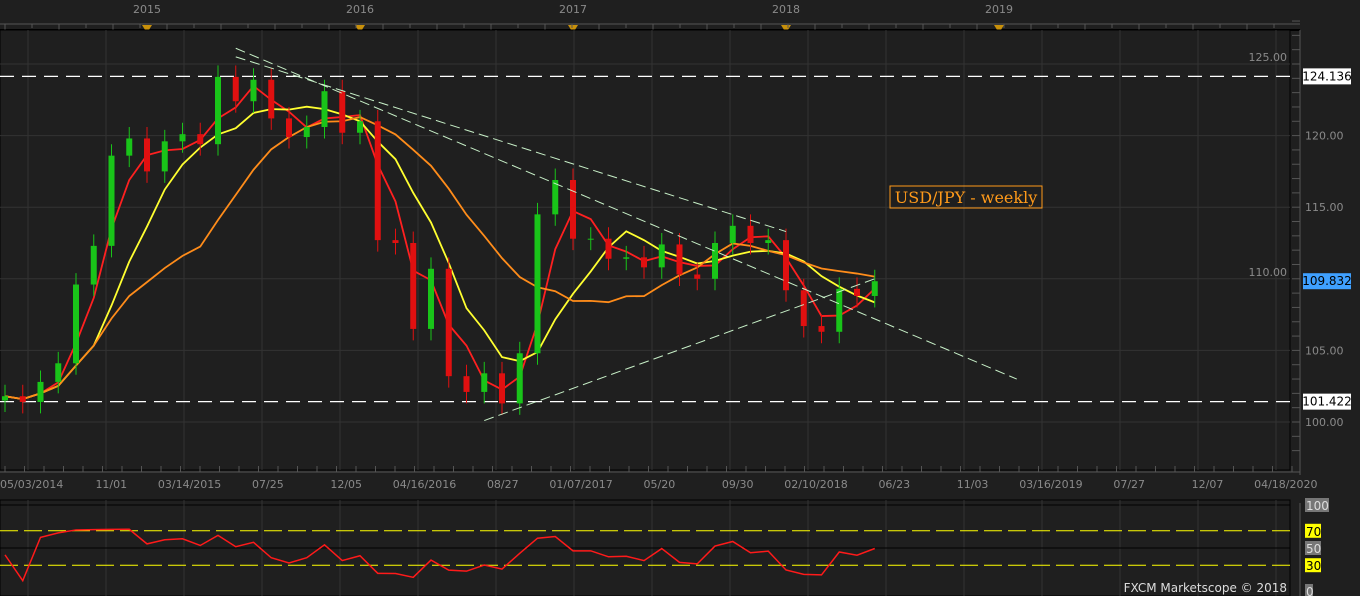 The height and width of the screenshot is (596, 1360). What do you see at coordinates (973, 484) in the screenshot?
I see `x-tick-label: 11/03` at bounding box center [973, 484].